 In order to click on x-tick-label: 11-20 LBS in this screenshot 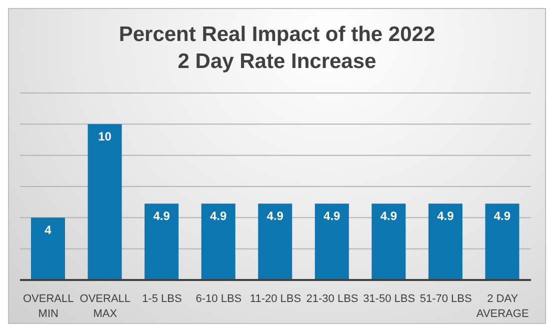, I will do `click(276, 299)`.